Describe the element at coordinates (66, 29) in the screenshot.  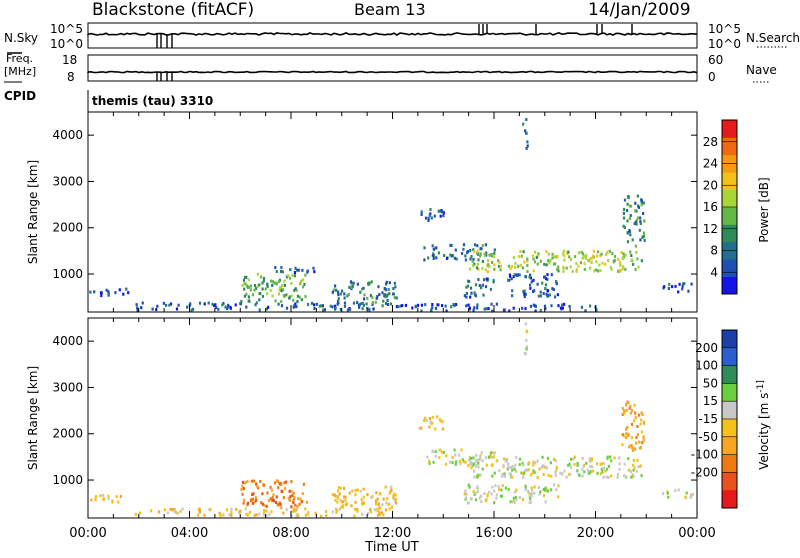
I see `nsky-tick-top: 10^5` at that location.